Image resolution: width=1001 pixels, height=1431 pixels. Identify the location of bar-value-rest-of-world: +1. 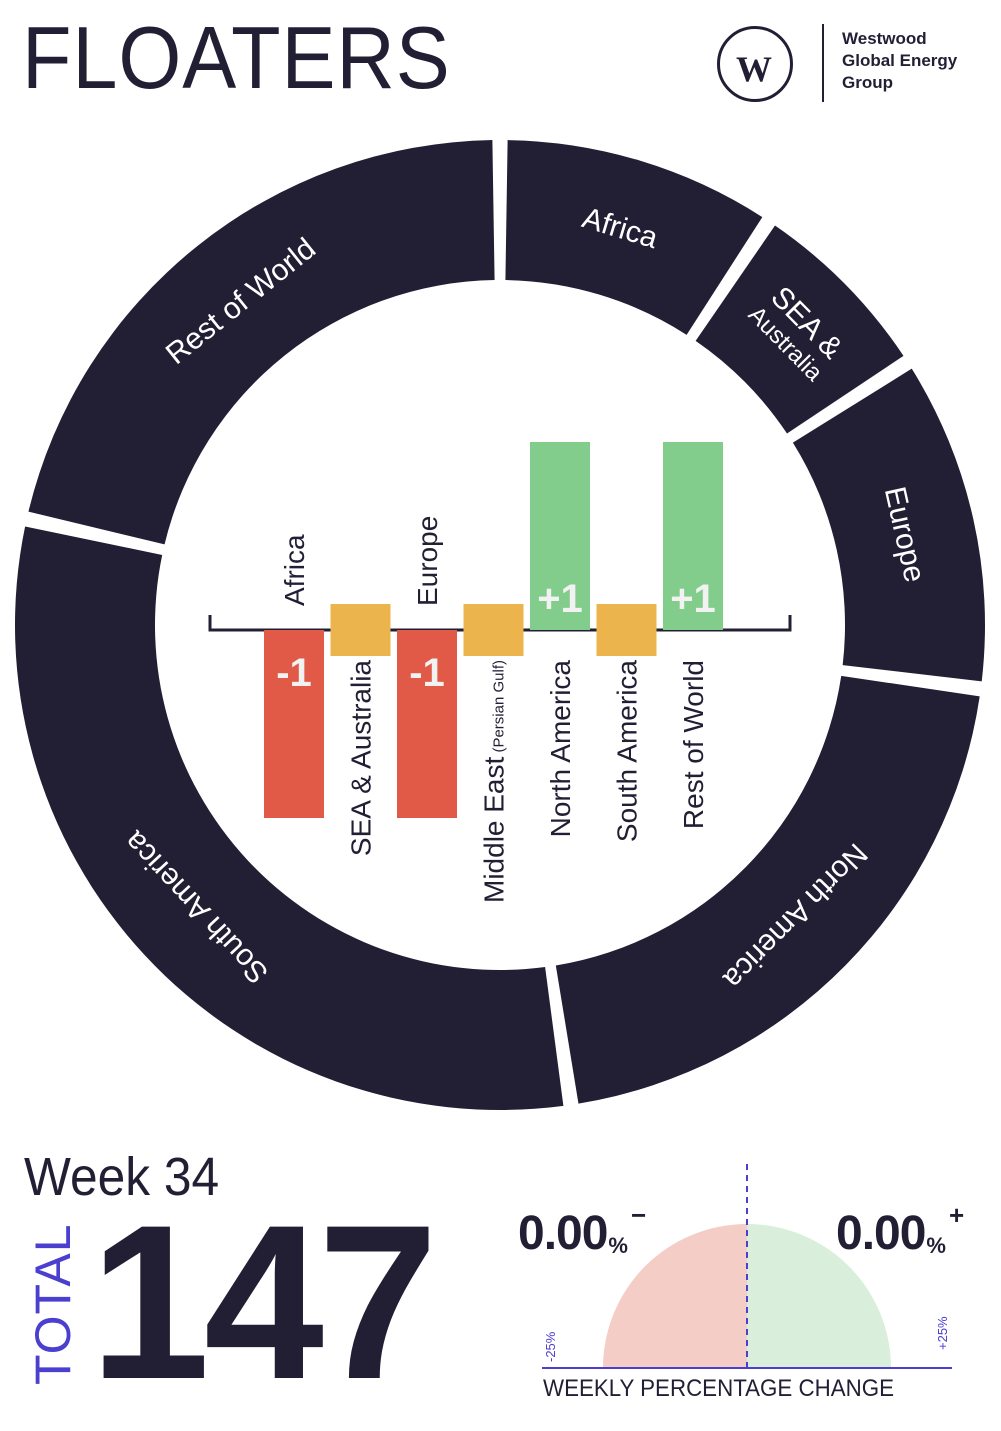
(693, 599).